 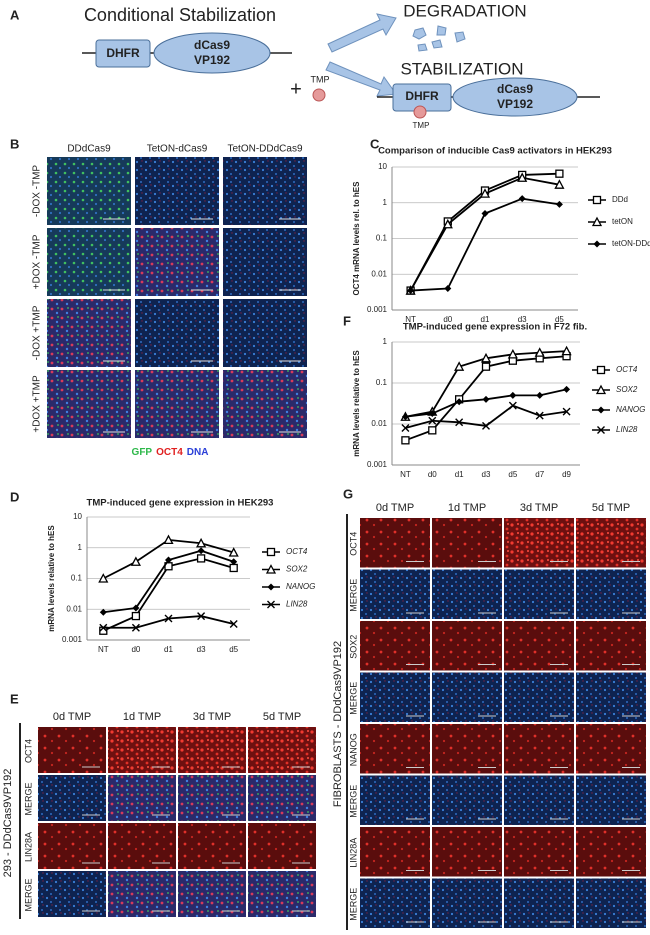 I want to click on row-label: SOX2, so click(x=353, y=647).